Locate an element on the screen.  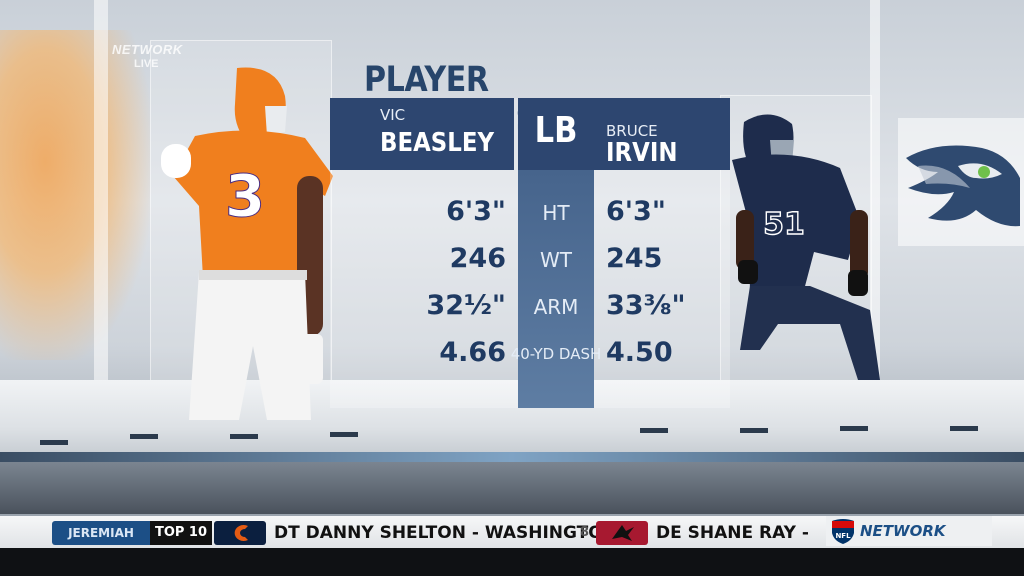
seahawks-logo-panel is located at coordinates (961, 182).